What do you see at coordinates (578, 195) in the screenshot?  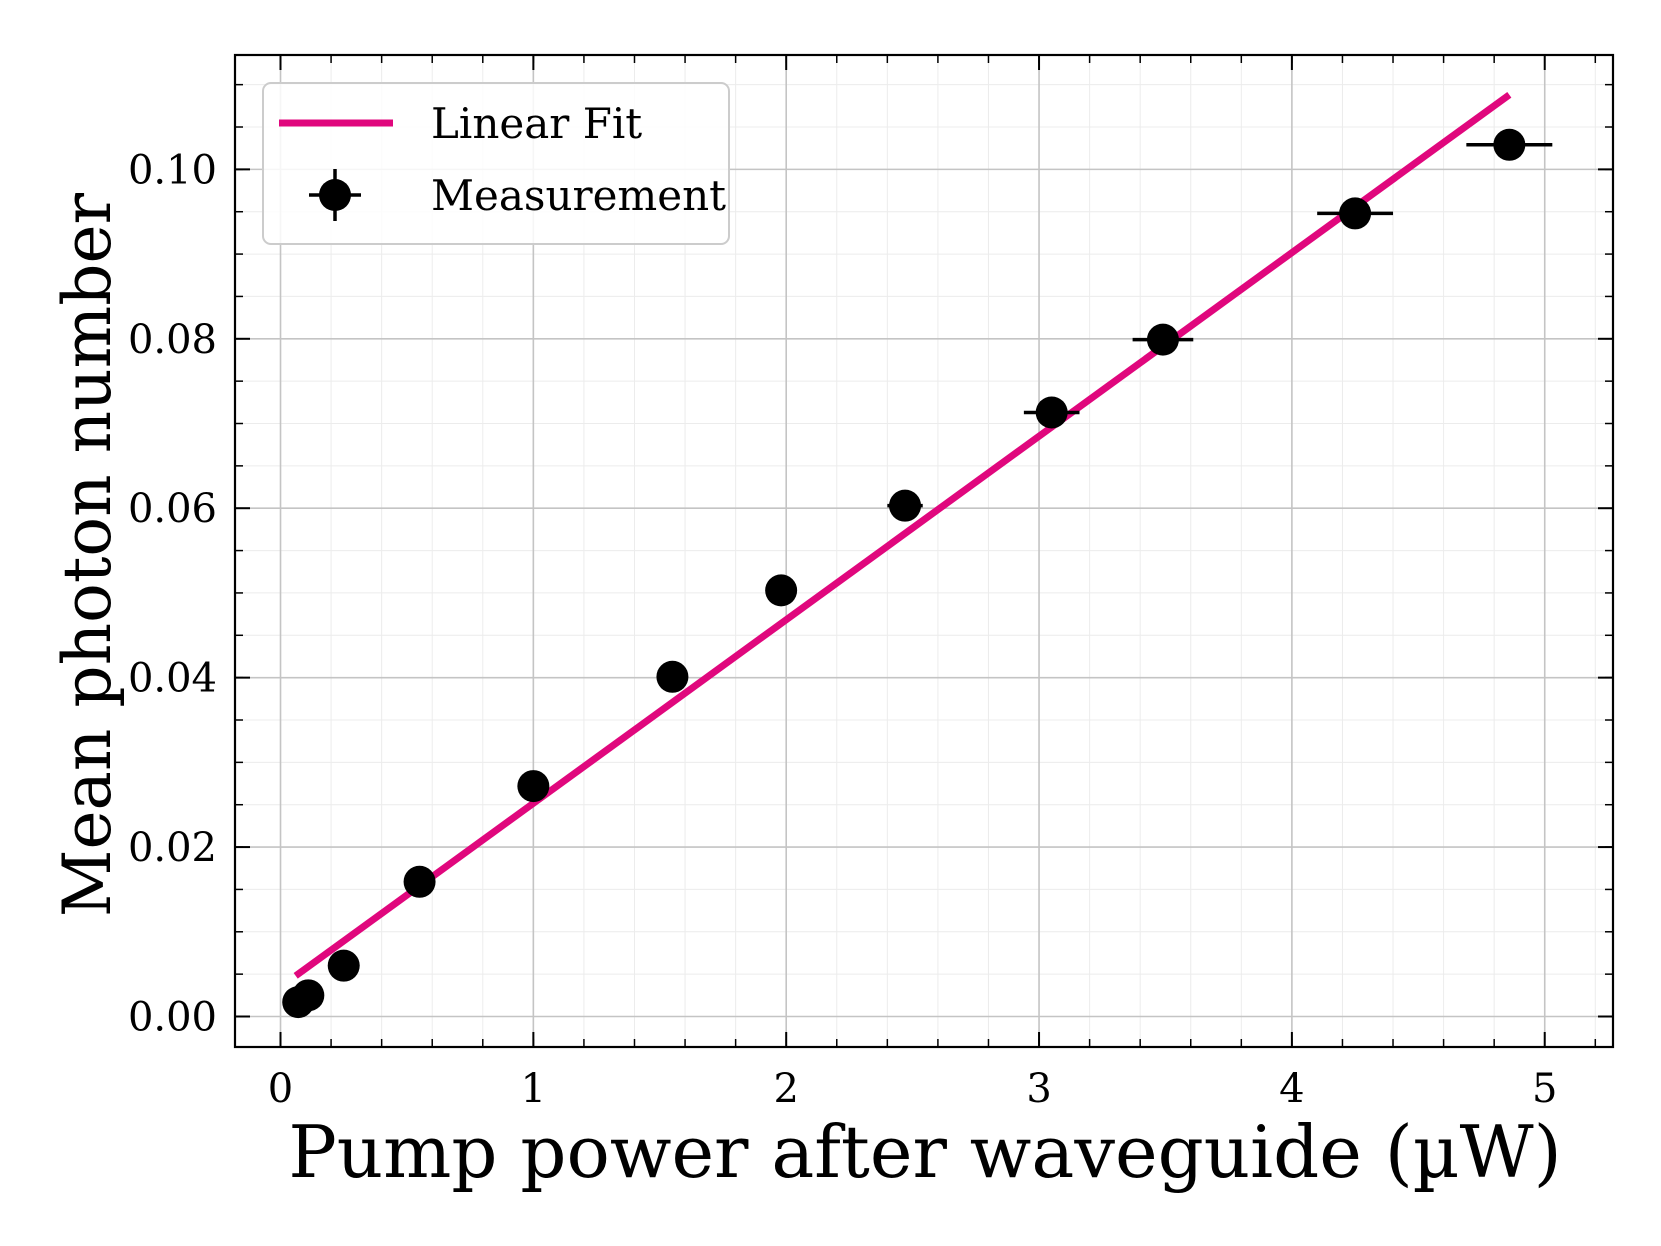 I see `legend-measurement-label: Measurement` at bounding box center [578, 195].